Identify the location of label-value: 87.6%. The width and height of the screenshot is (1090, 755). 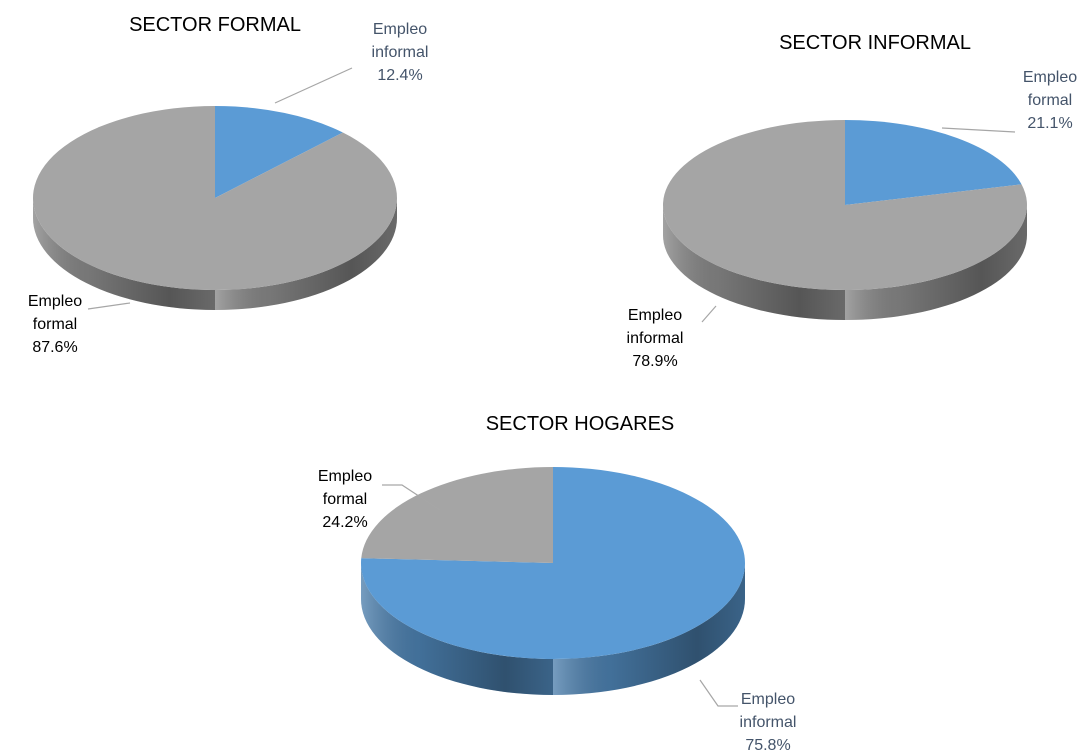
(55, 347).